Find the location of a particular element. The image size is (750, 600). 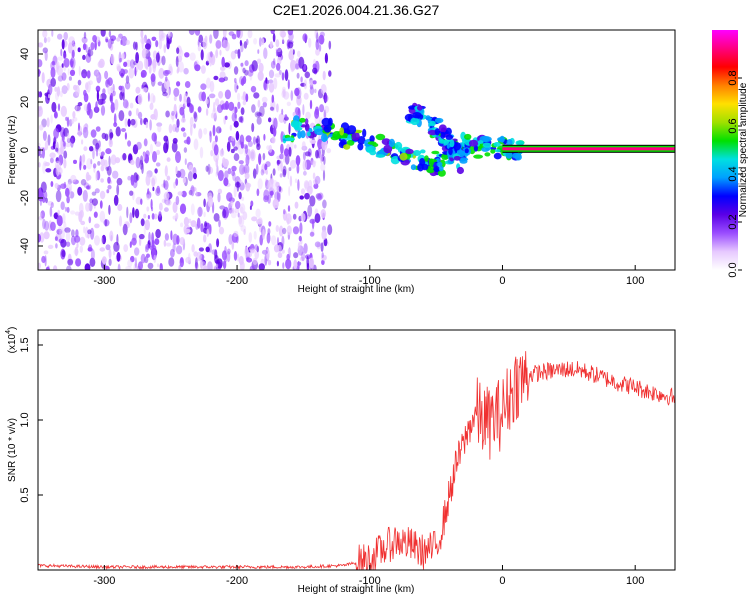

colorbar-tick-label: 0.8 is located at coordinates (733, 77).